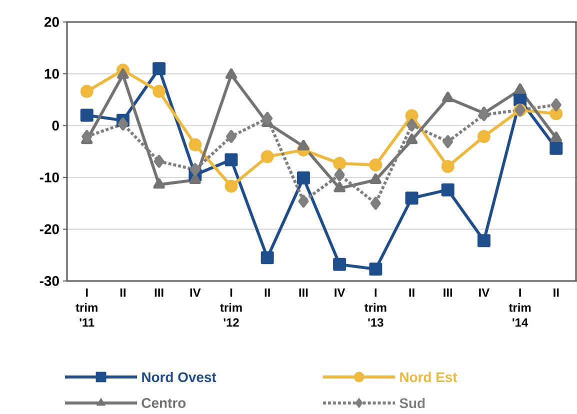 The width and height of the screenshot is (577, 414). Describe the element at coordinates (375, 307) in the screenshot. I see `x-tick-label: I trim '13` at that location.